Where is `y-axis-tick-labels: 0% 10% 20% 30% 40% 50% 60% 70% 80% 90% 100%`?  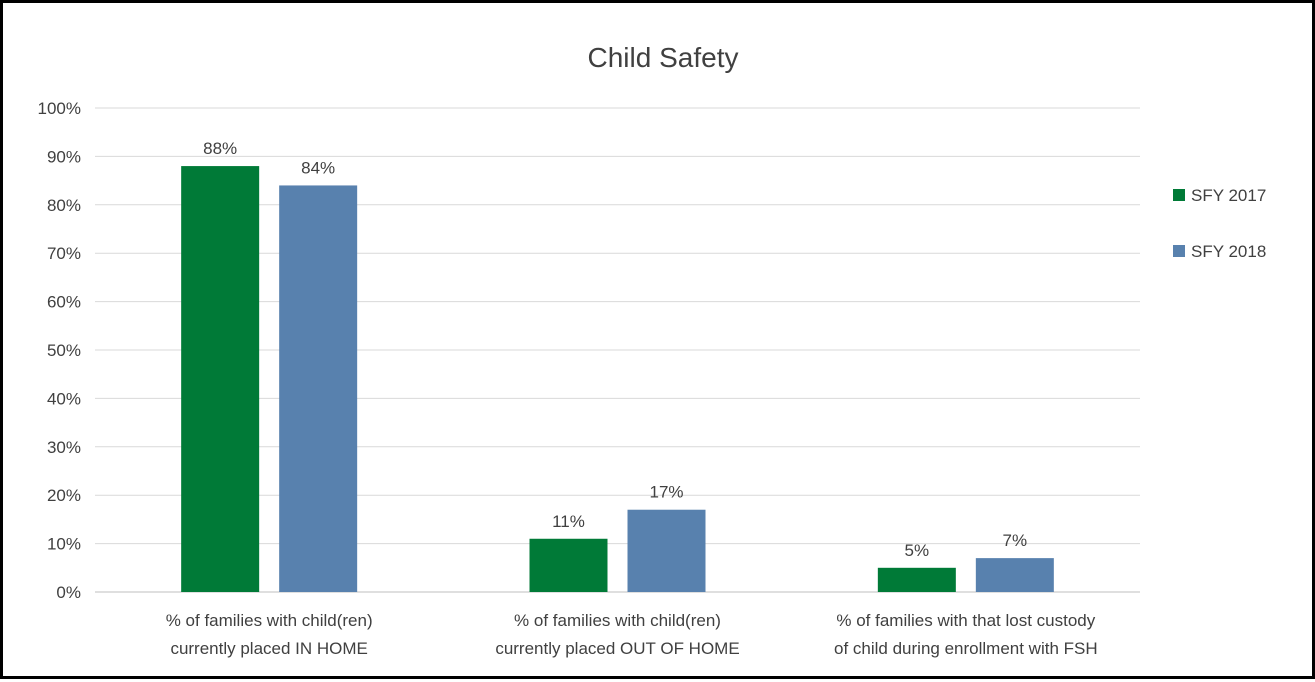
y-axis-tick-labels: 0% 10% 20% 30% 40% 50% 60% 70% 80% 90% 100% is located at coordinates (59, 350).